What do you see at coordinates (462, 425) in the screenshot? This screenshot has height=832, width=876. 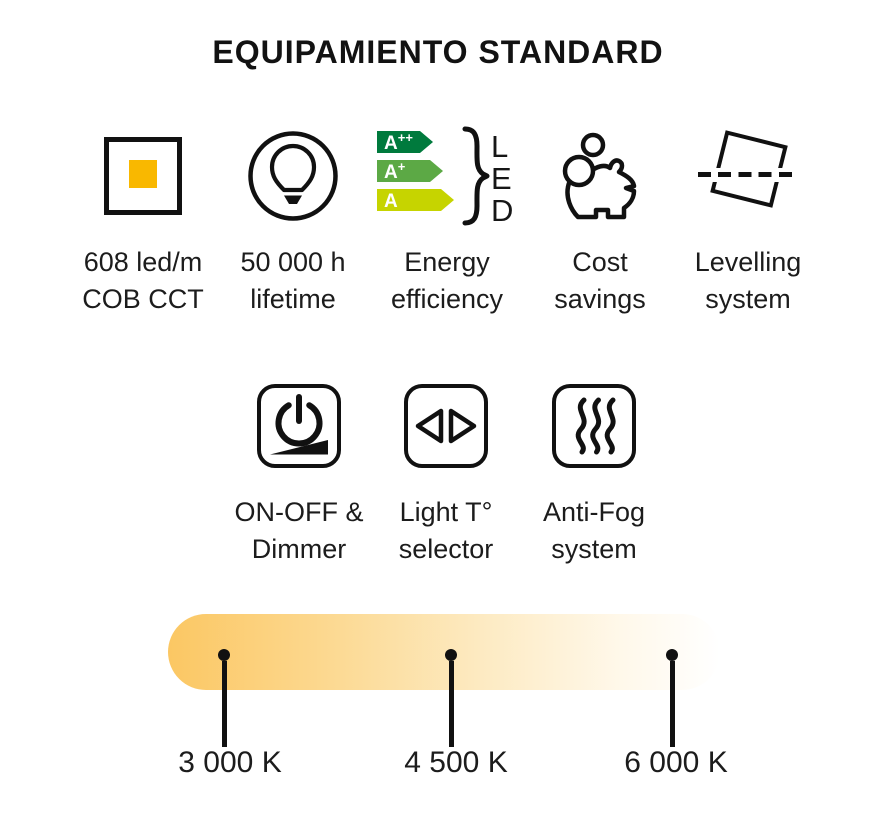 I see `right-triangle` at bounding box center [462, 425].